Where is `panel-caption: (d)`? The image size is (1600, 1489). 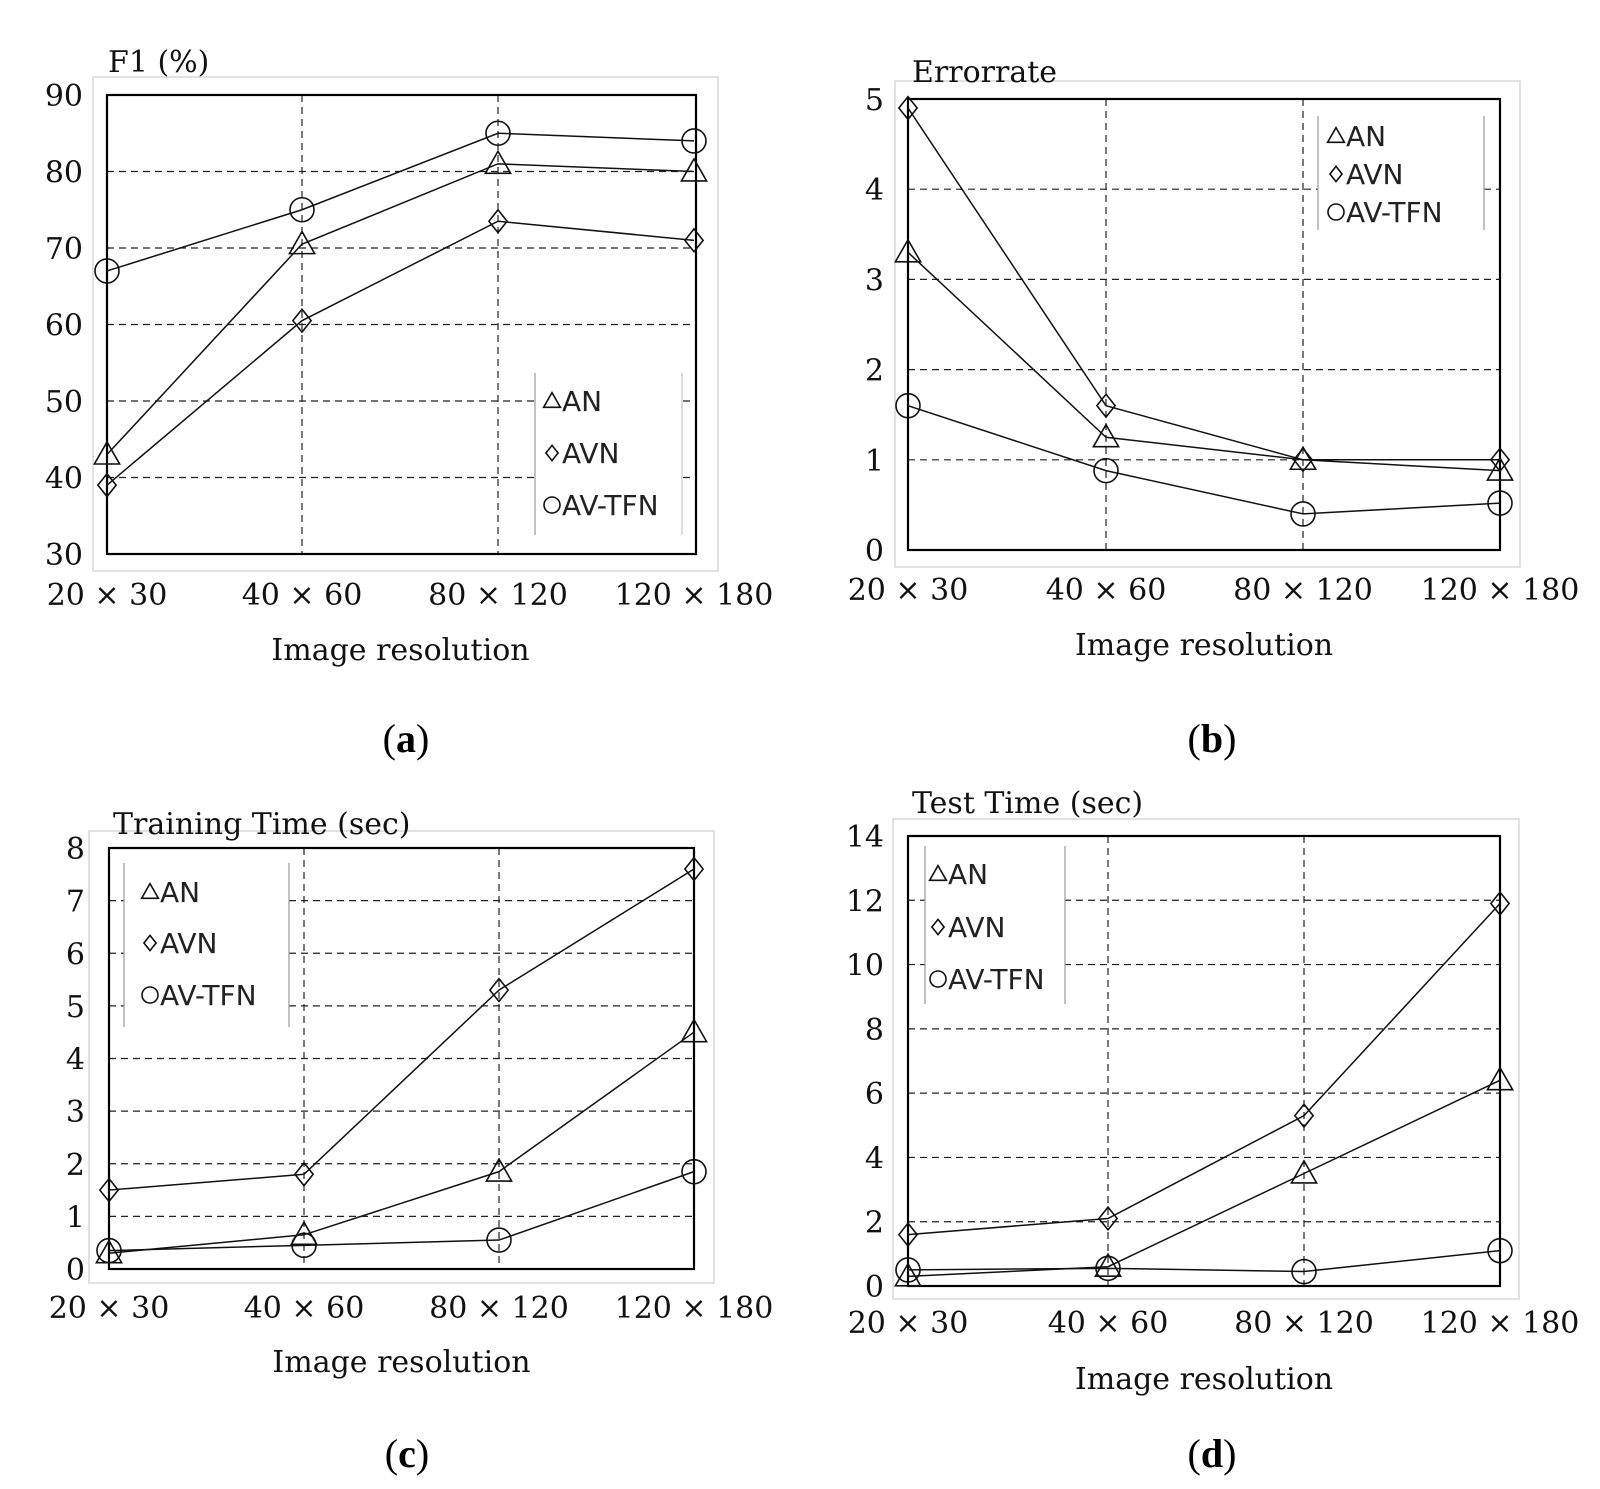 panel-caption: (d) is located at coordinates (1212, 1453).